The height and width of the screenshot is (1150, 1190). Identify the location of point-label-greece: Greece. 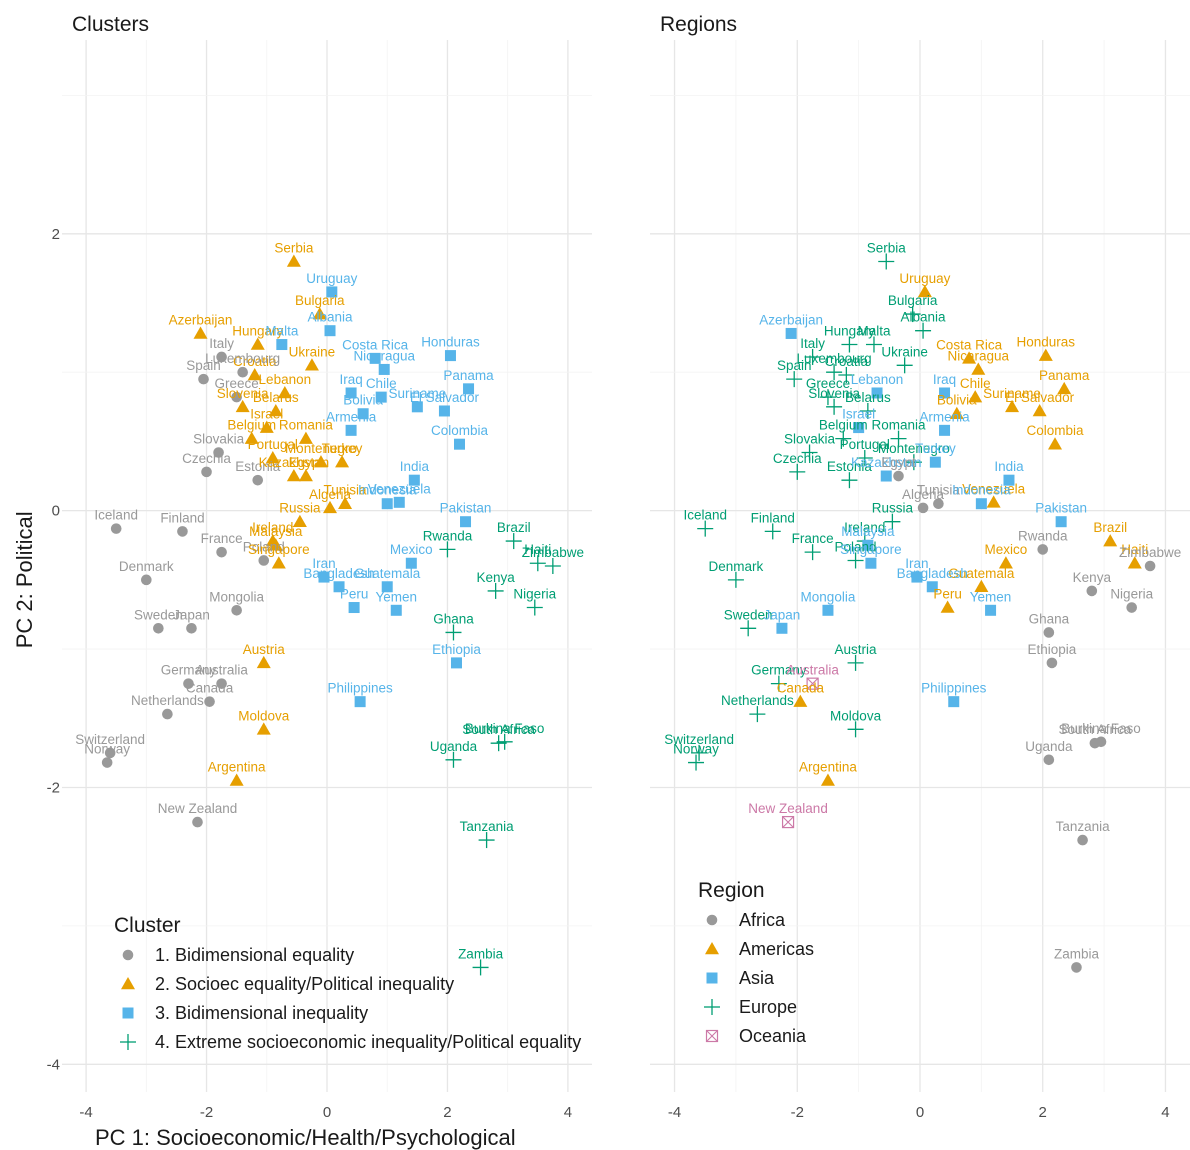
(828, 383).